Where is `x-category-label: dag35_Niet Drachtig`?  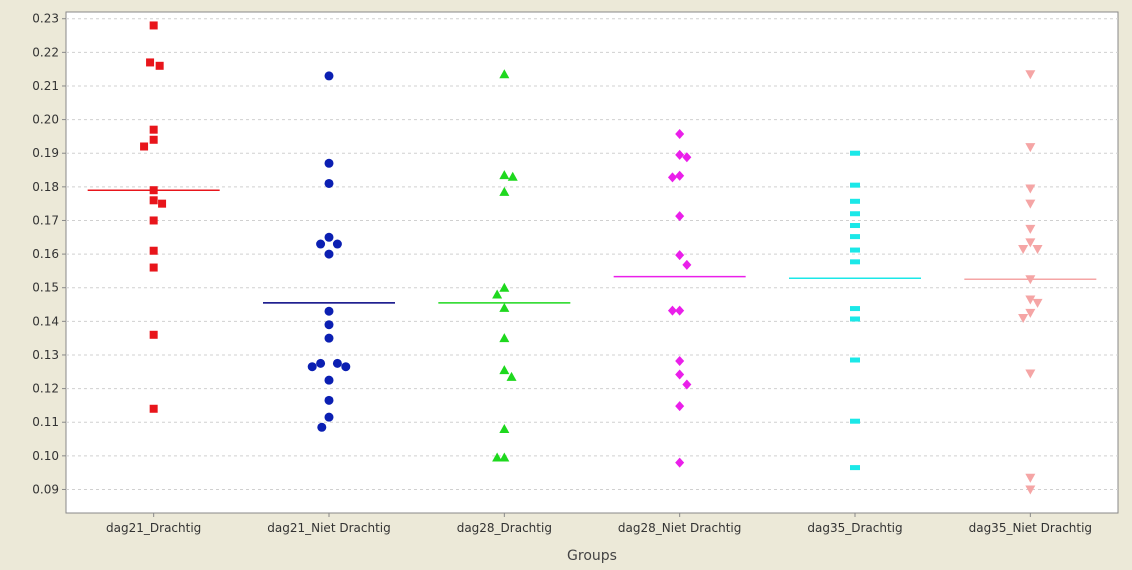
x-category-label: dag35_Niet Drachtig is located at coordinates (1030, 528).